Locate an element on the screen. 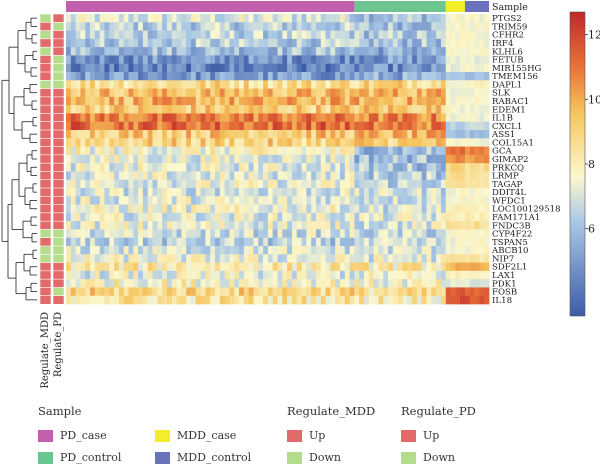 This screenshot has height=467, width=600. gene-label-tspan5: TSPAN5 is located at coordinates (510, 243).